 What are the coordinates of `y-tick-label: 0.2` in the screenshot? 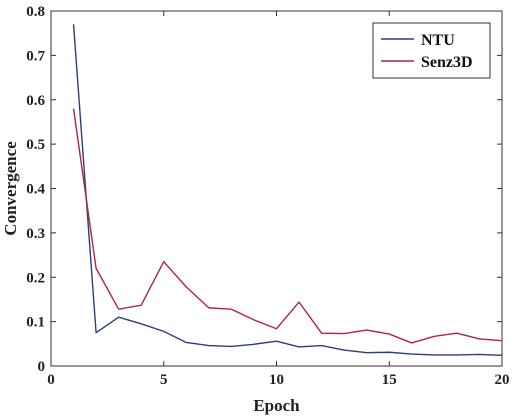 It's located at (35, 278).